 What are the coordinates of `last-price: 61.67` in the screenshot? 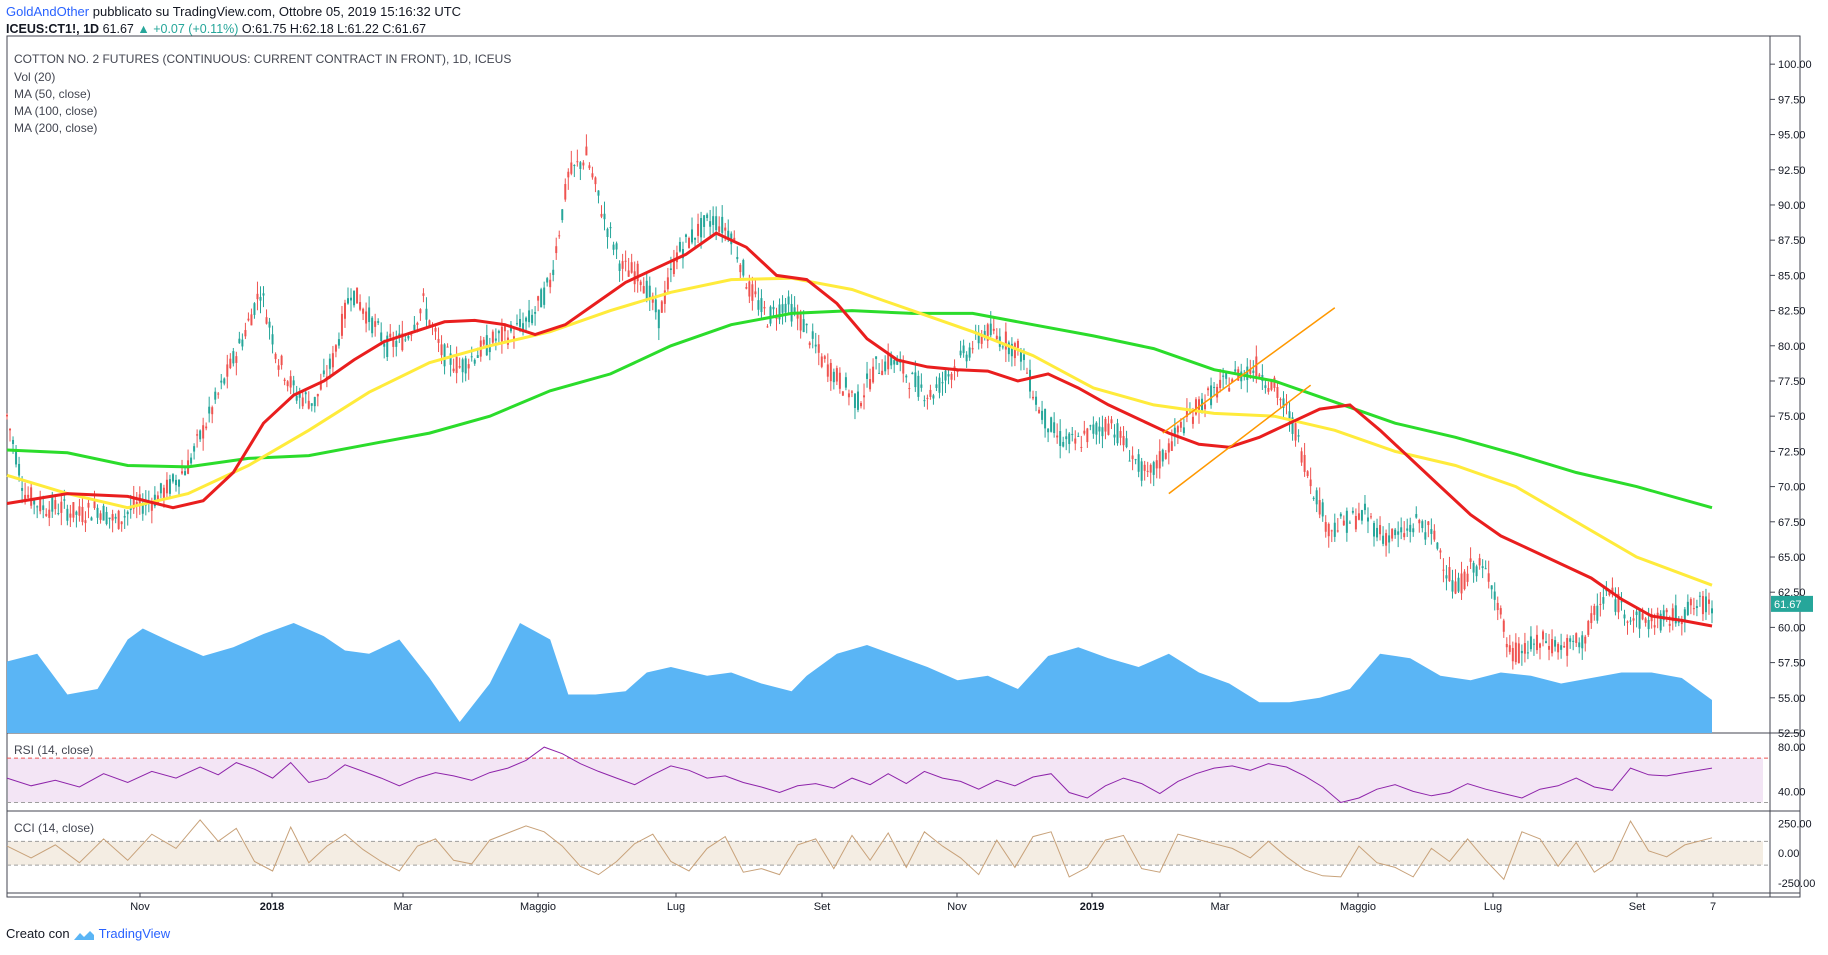 It's located at (118, 29).